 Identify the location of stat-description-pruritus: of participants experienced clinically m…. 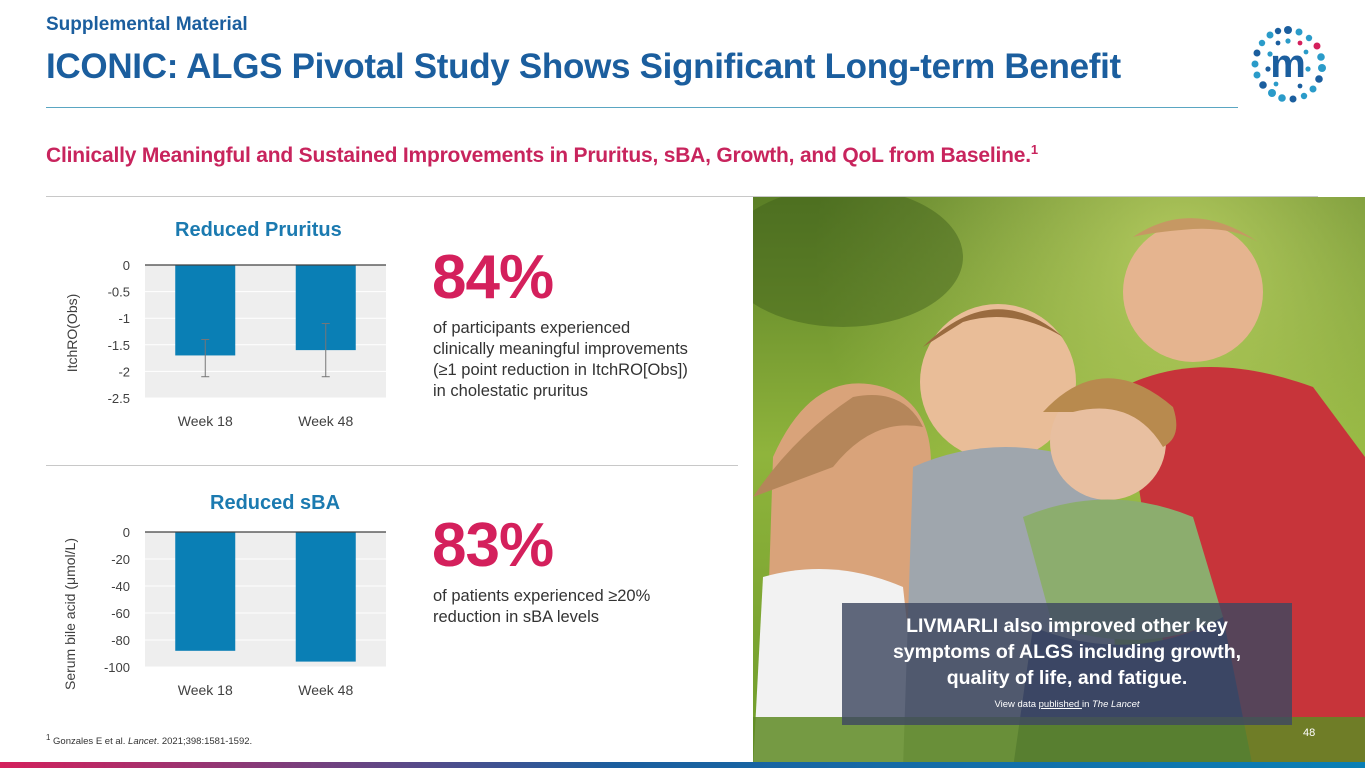
(560, 360).